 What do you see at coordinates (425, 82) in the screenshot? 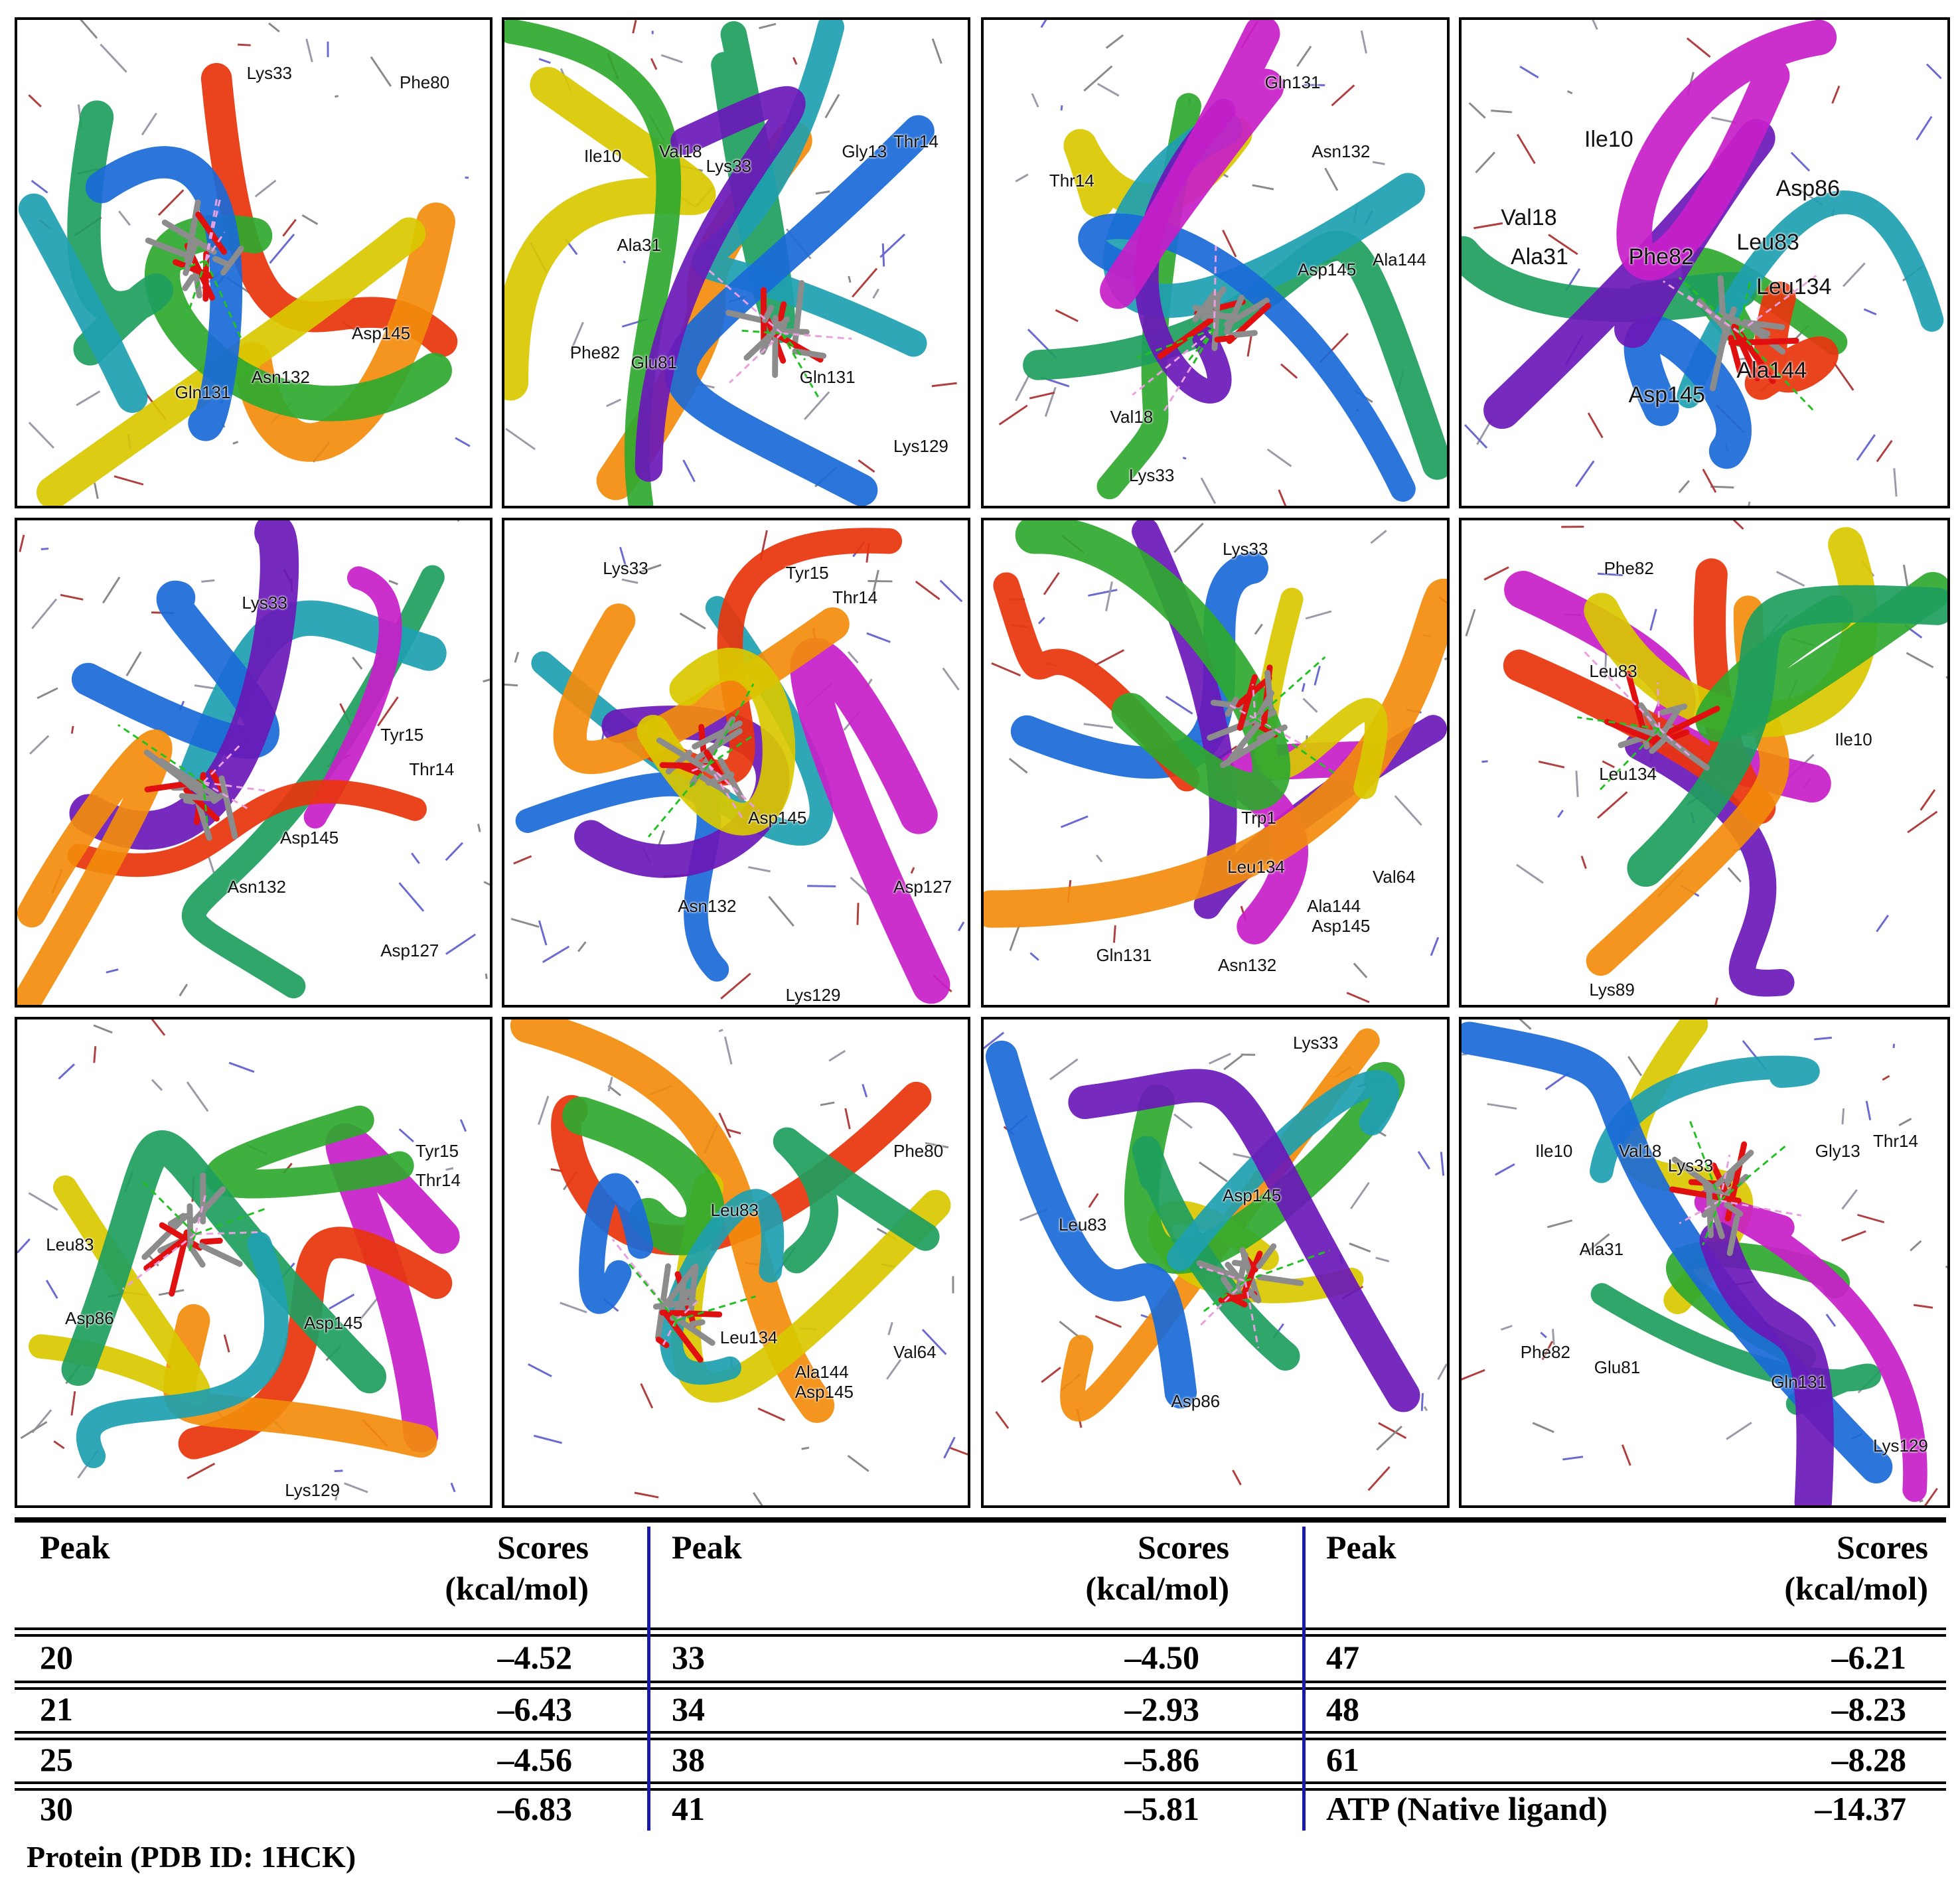
I see `residue-label: Phe80` at bounding box center [425, 82].